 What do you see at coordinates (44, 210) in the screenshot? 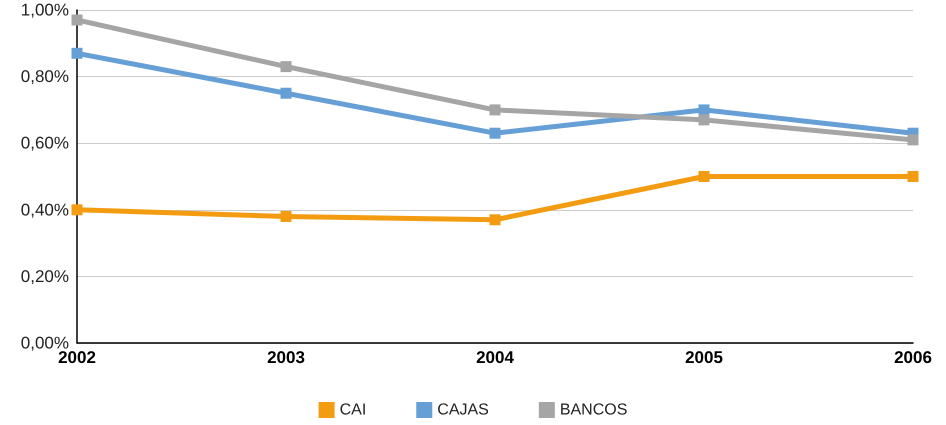
I see `y-tick-label: 0,40%` at bounding box center [44, 210].